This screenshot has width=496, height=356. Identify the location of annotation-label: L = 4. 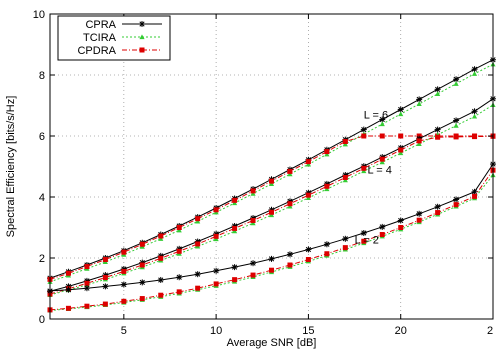
(379, 171).